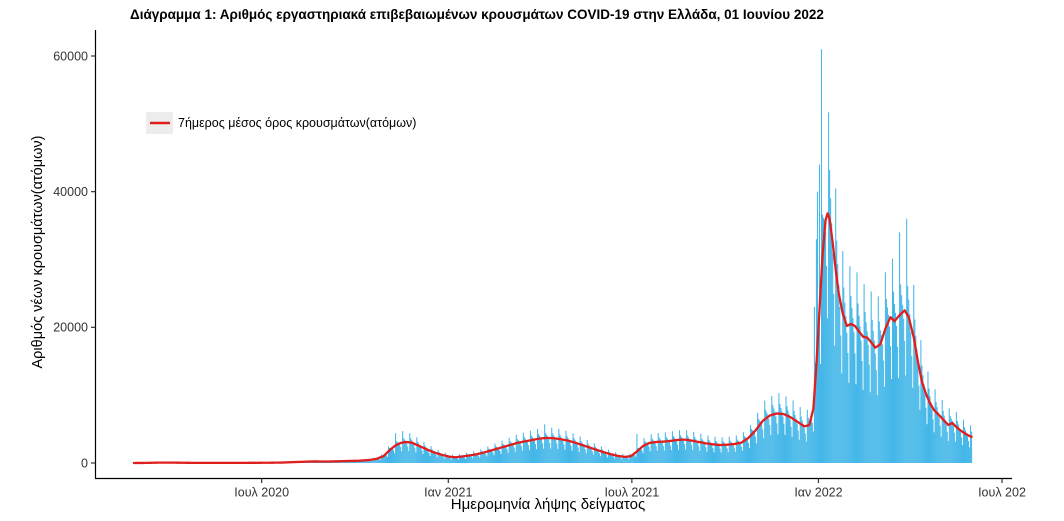 Image resolution: width=1064 pixels, height=521 pixels. I want to click on legend-label: 7ήμερος μέσος όρος κρουσμάτων(ατόμων), so click(297, 123).